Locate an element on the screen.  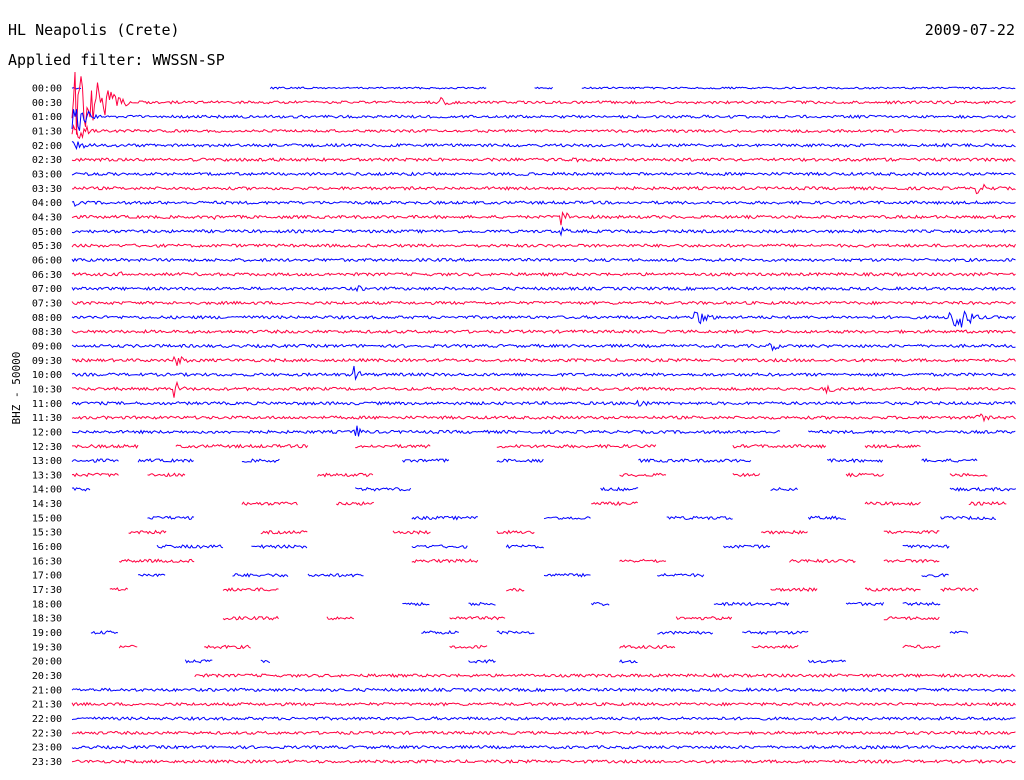
time-tick-label: 01:00 is located at coordinates (47, 117).